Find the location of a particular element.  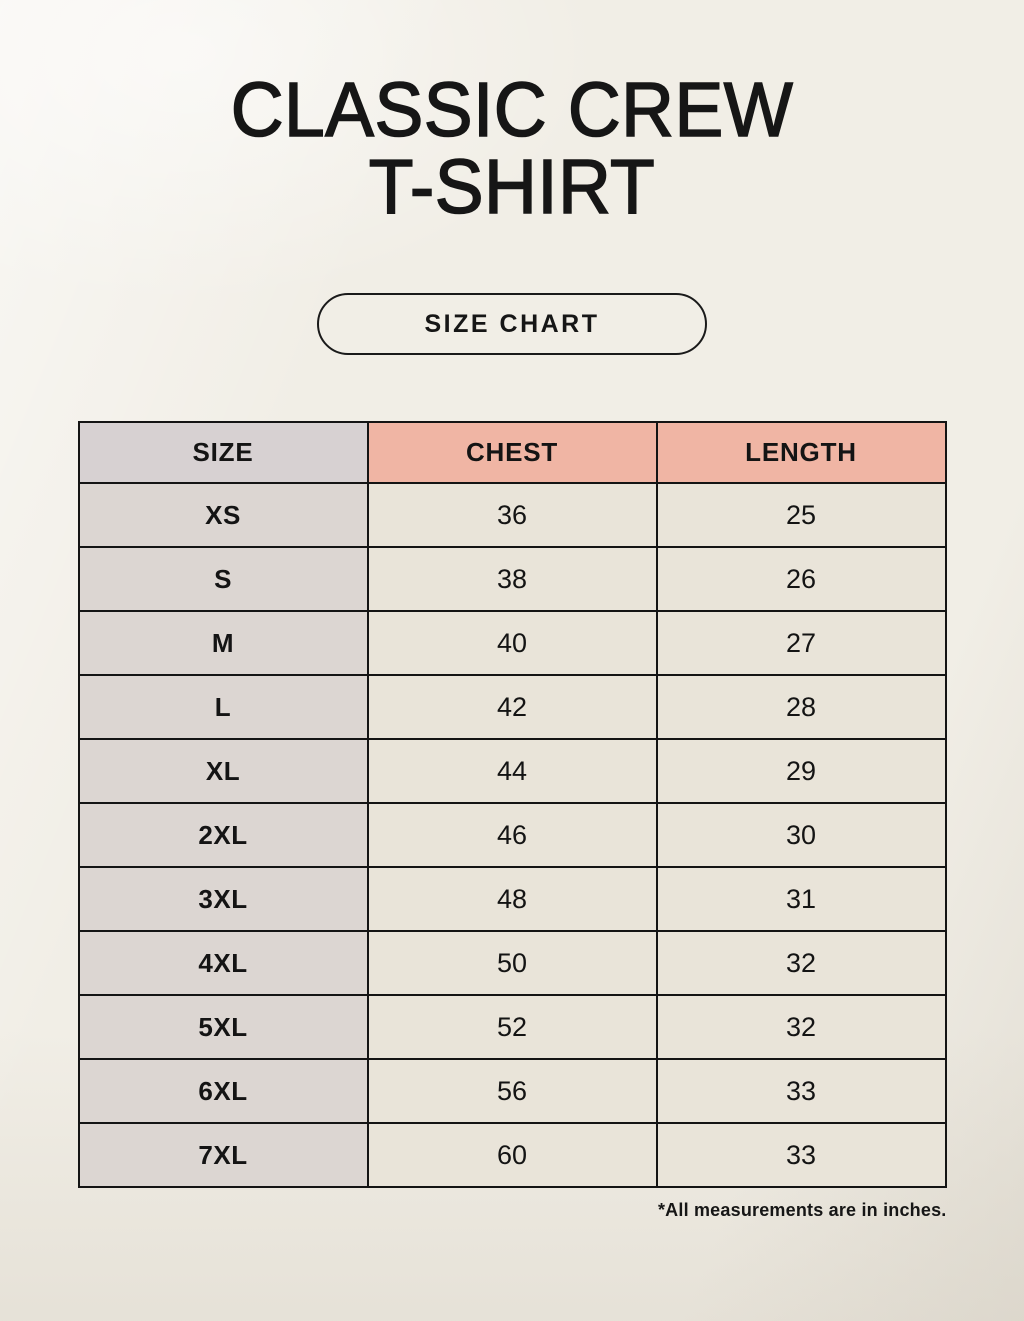

value-cell: 56 is located at coordinates (512, 1091).